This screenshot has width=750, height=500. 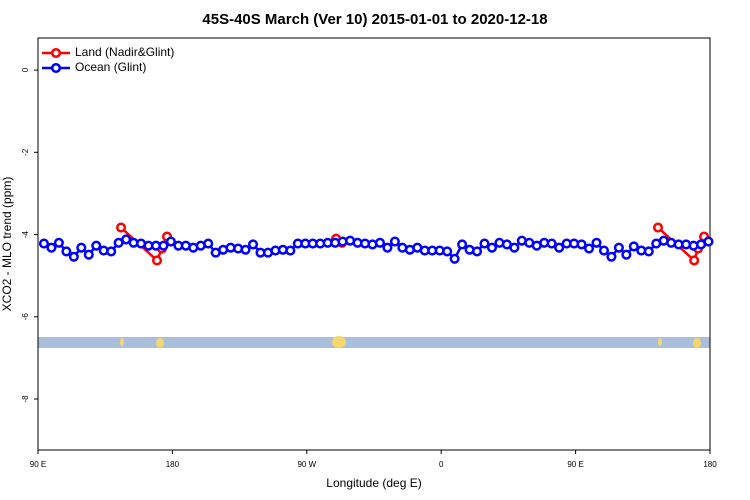 I want to click on y-tick-label: -4, so click(x=25, y=234).